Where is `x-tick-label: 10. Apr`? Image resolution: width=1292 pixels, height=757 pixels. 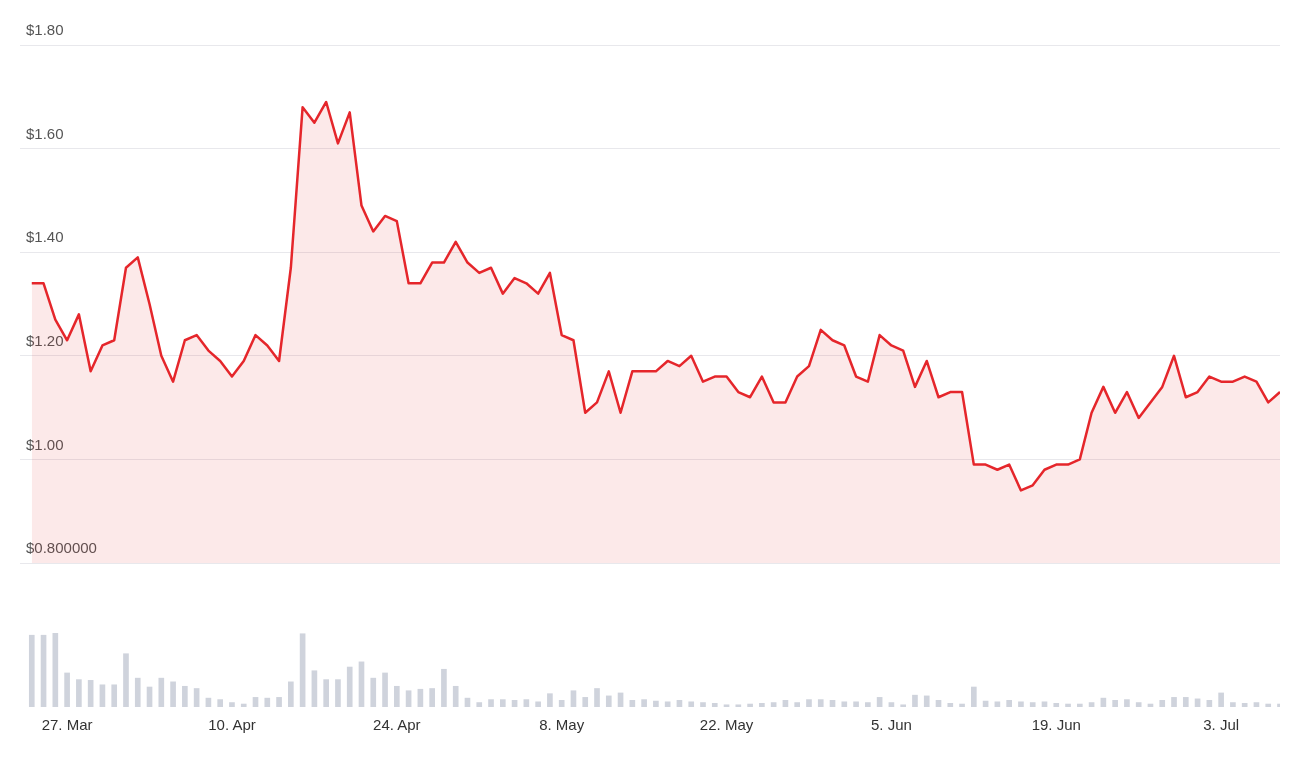 x-tick-label: 10. Apr is located at coordinates (232, 725).